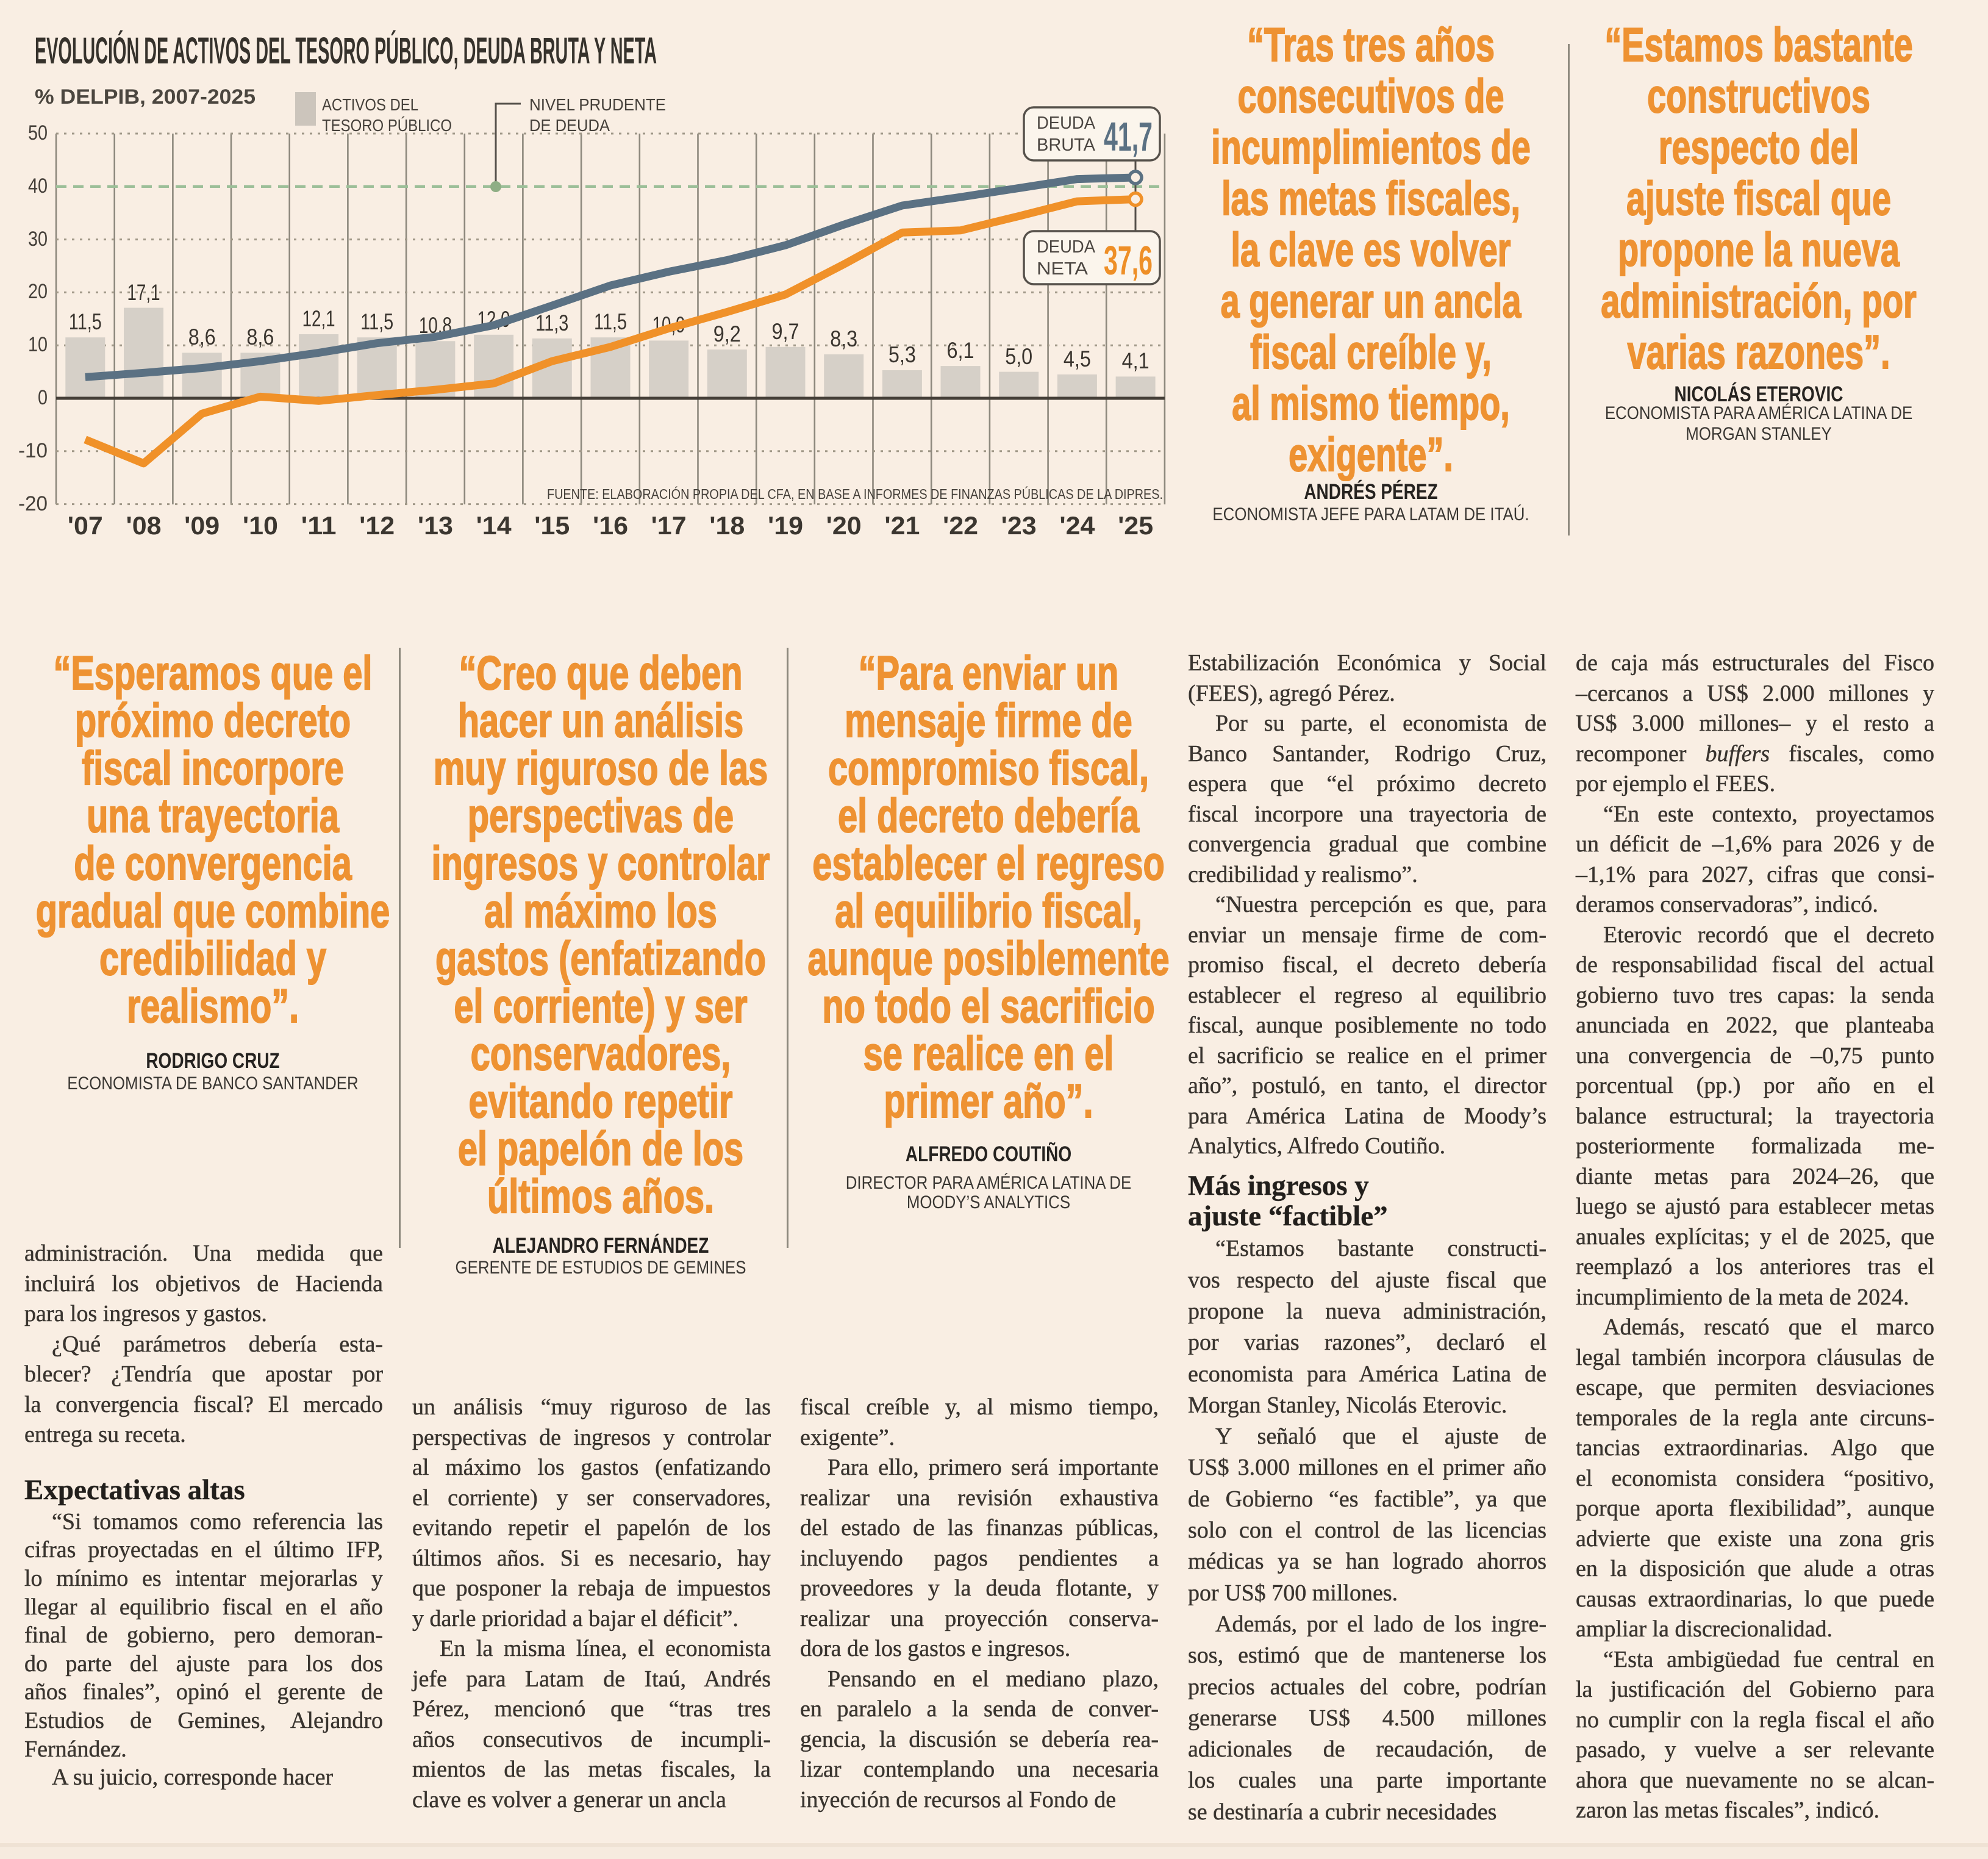 The width and height of the screenshot is (1988, 1859). What do you see at coordinates (597, 104) in the screenshot?
I see `svg-text: NIVEL PRUDENTE` at bounding box center [597, 104].